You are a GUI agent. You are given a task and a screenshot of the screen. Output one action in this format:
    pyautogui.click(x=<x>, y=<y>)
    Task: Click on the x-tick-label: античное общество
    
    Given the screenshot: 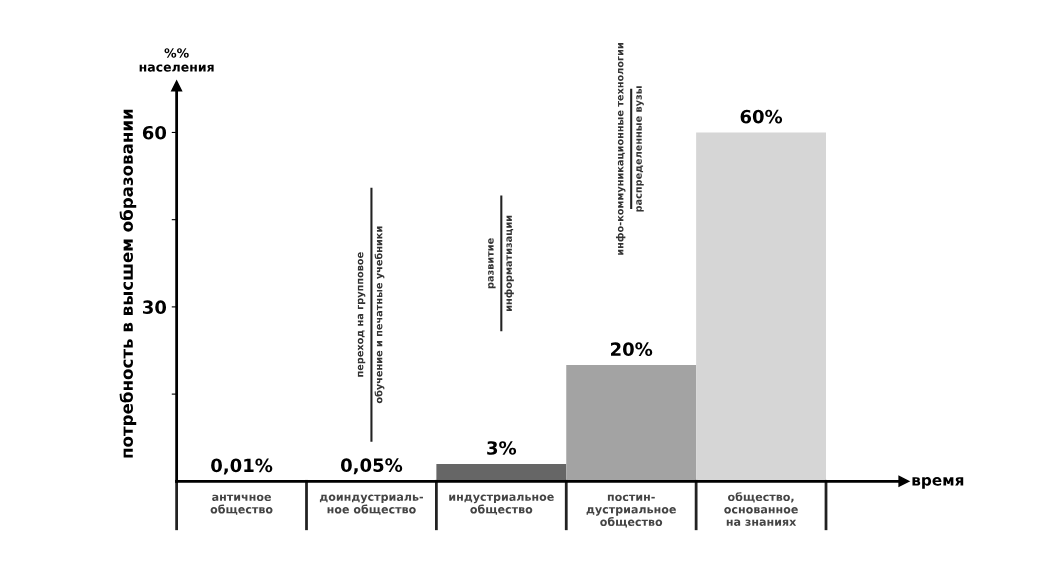 What is the action you would take?
    pyautogui.click(x=241, y=504)
    